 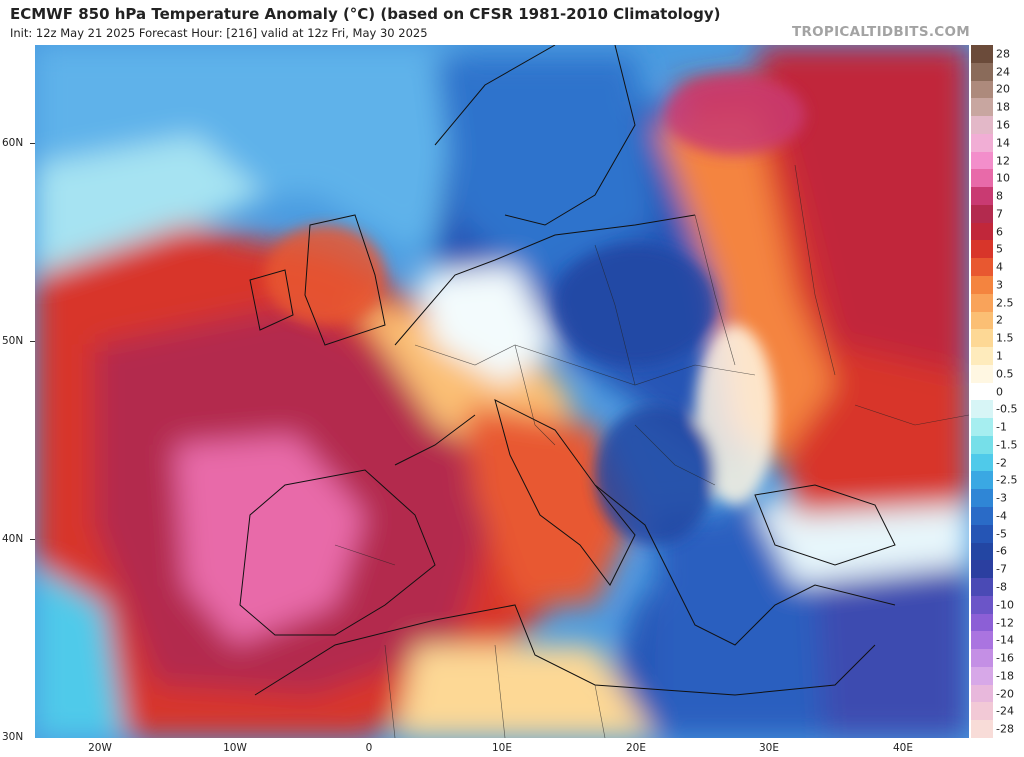 I want to click on lon-label-20w: 20W, so click(x=100, y=748).